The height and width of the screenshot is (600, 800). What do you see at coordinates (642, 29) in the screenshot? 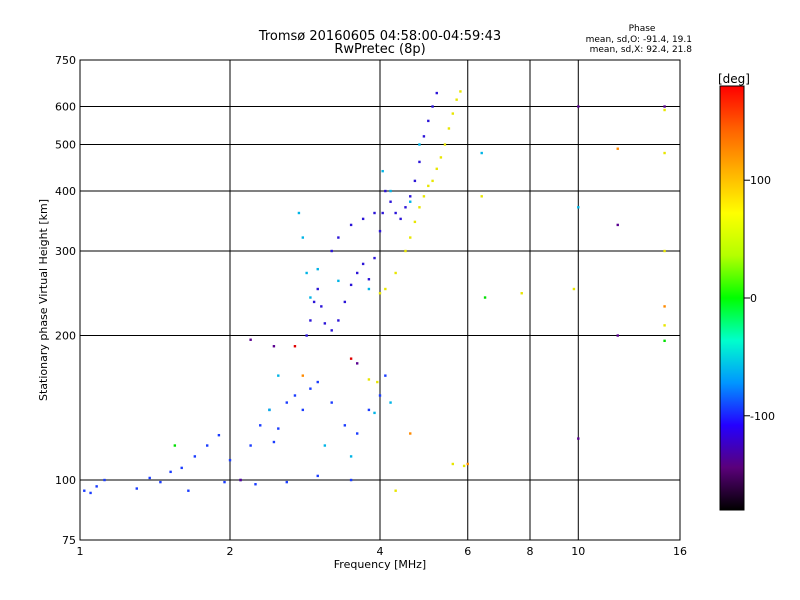
I see `phase-info-title: Phase` at bounding box center [642, 29].